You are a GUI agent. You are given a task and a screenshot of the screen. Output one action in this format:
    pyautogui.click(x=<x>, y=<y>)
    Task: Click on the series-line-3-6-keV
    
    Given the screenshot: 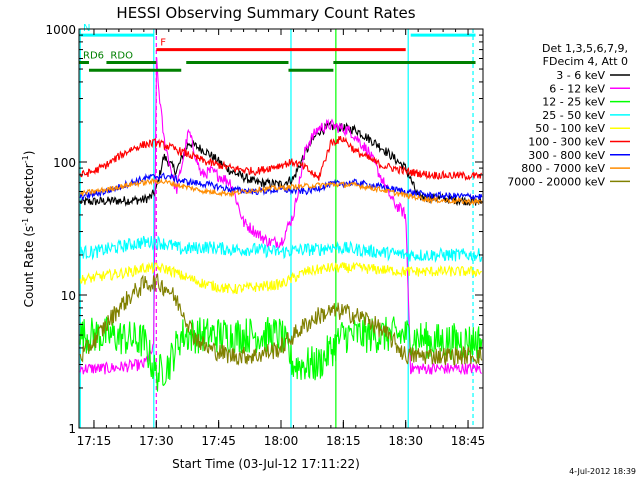 What is the action you would take?
    pyautogui.click(x=281, y=163)
    